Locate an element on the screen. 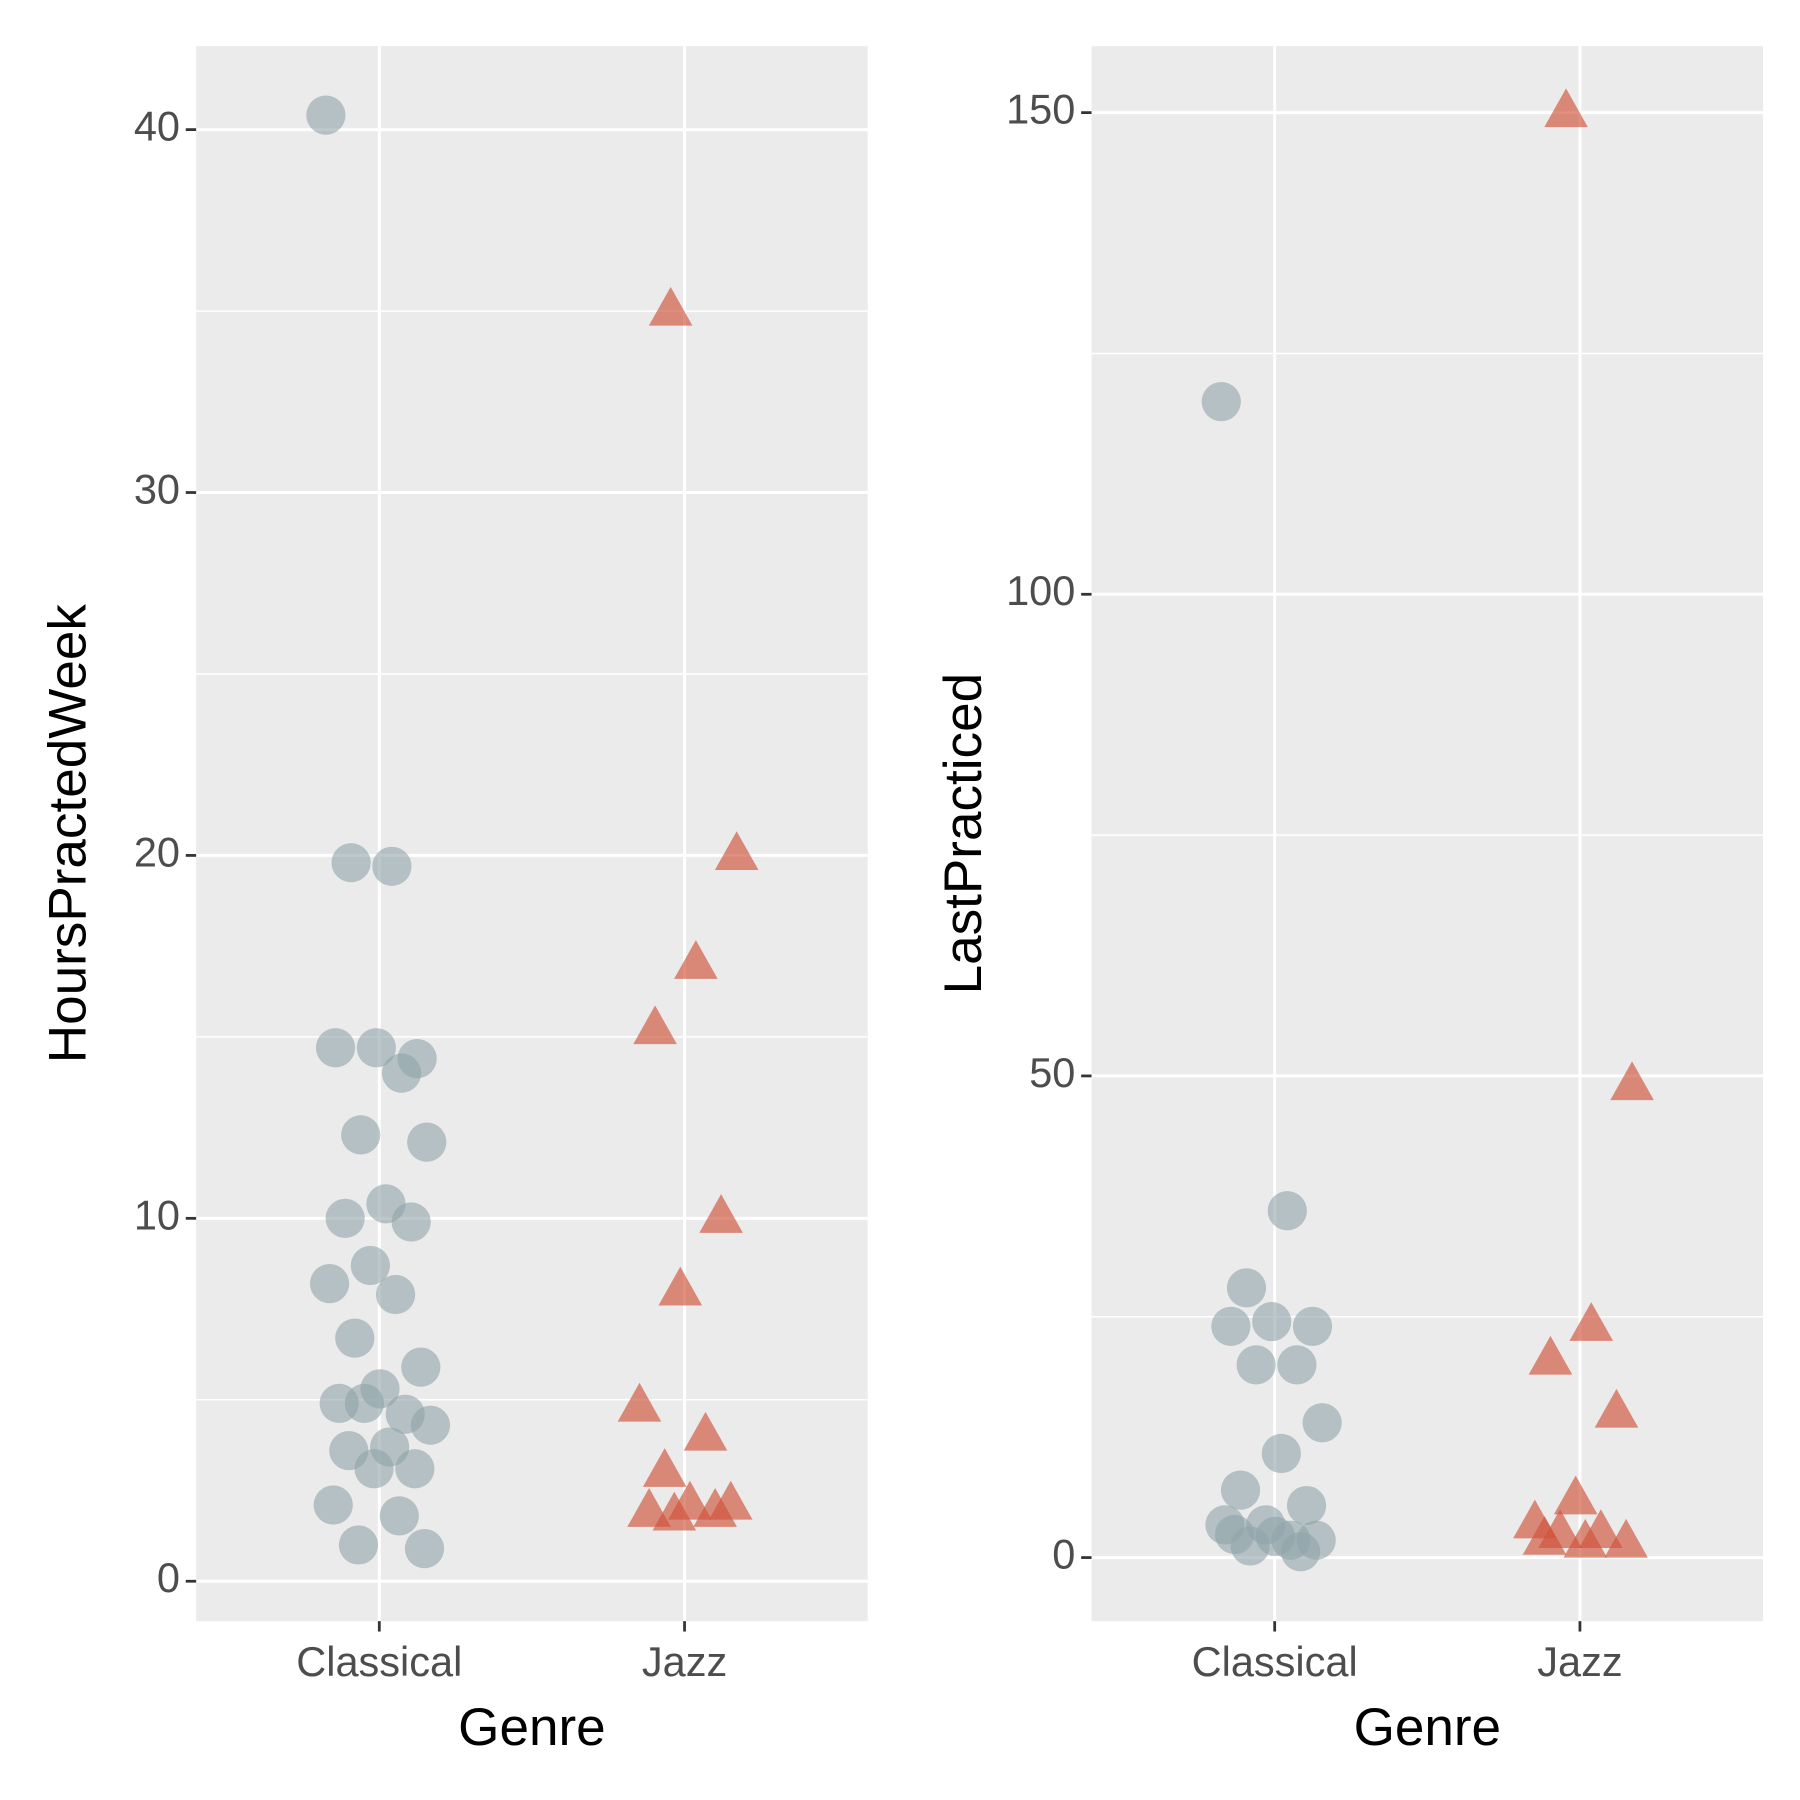  y-tick-label: 30 is located at coordinates (157, 488).